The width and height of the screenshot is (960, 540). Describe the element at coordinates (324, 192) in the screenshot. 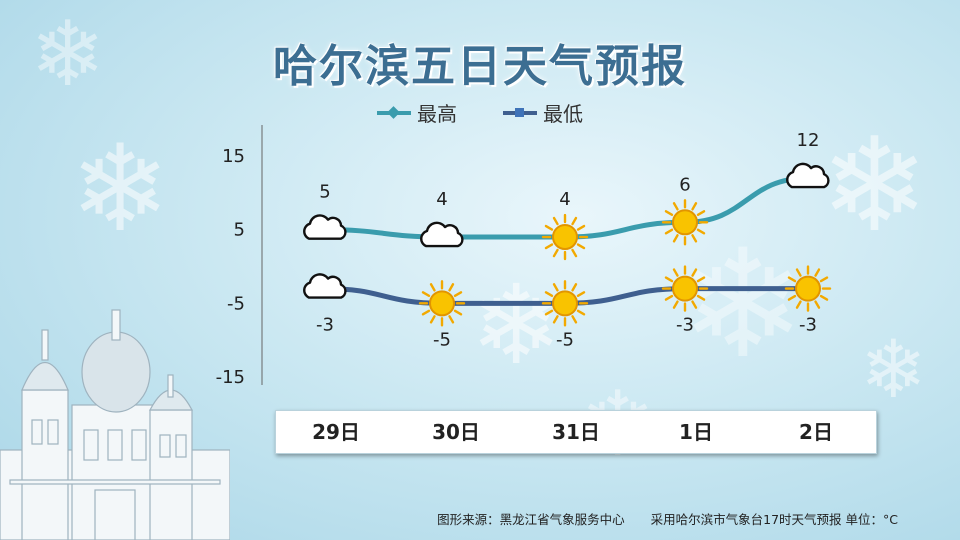

I see `high-temp-label: 5` at that location.